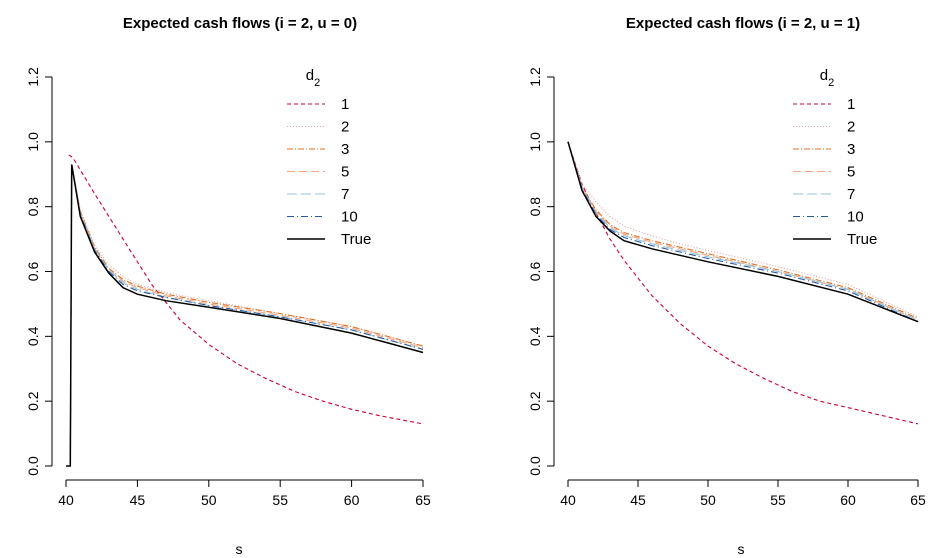  Describe the element at coordinates (743, 23) in the screenshot. I see `chart-title: Expected cash flows (i = 2, u = 1)` at that location.